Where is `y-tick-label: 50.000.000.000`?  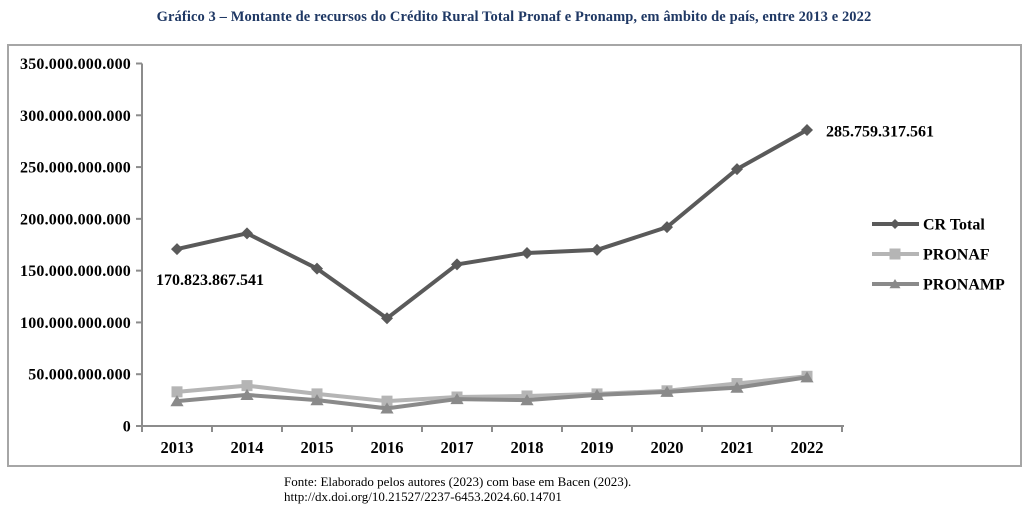
y-tick-label: 50.000.000.000 is located at coordinates (79, 375).